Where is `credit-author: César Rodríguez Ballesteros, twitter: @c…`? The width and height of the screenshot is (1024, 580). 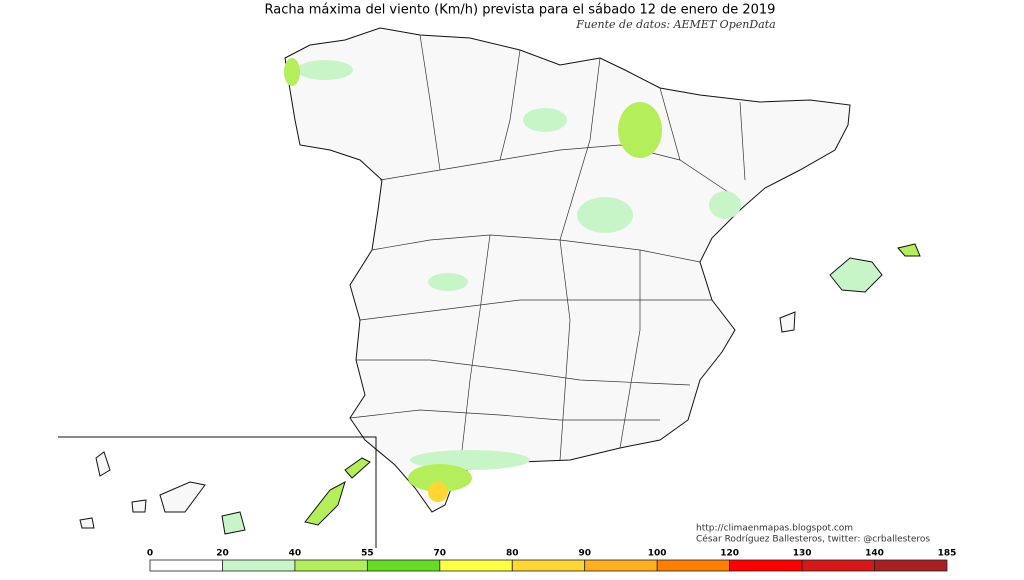
credit-author: César Rodríguez Ballesteros, twitter: @c… is located at coordinates (813, 539).